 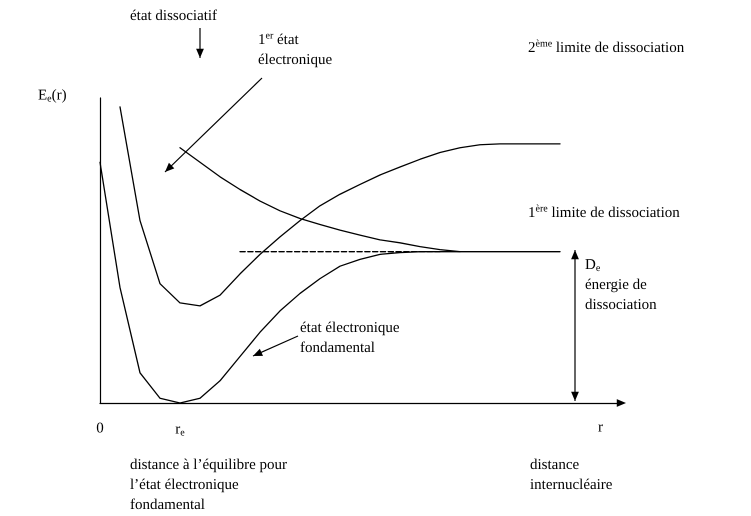 I want to click on annotation: état électronique fondamental, so click(x=350, y=338).